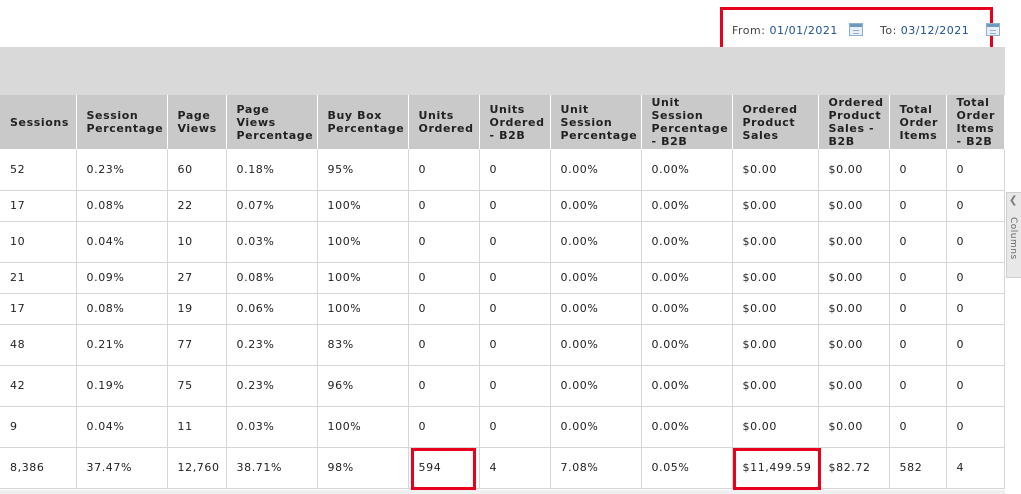 This screenshot has height=494, width=1021. I want to click on column-header: Units Ordered, so click(444, 122).